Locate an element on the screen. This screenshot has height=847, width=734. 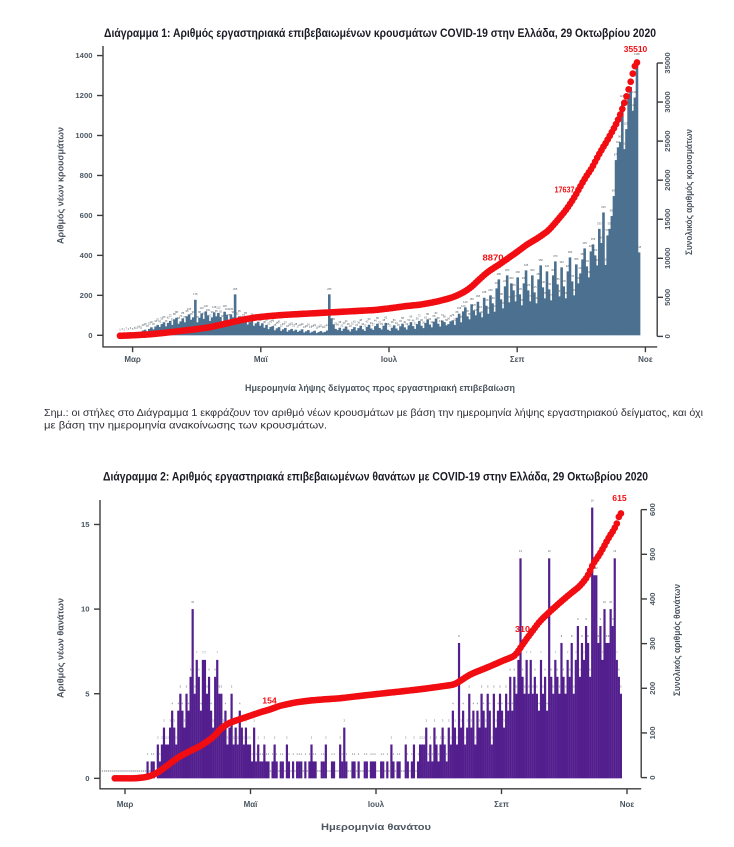
svg-text: 370 is located at coordinates (555, 256).